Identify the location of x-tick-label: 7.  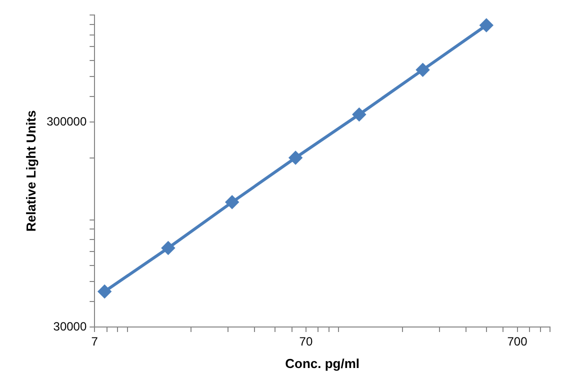
(94, 341).